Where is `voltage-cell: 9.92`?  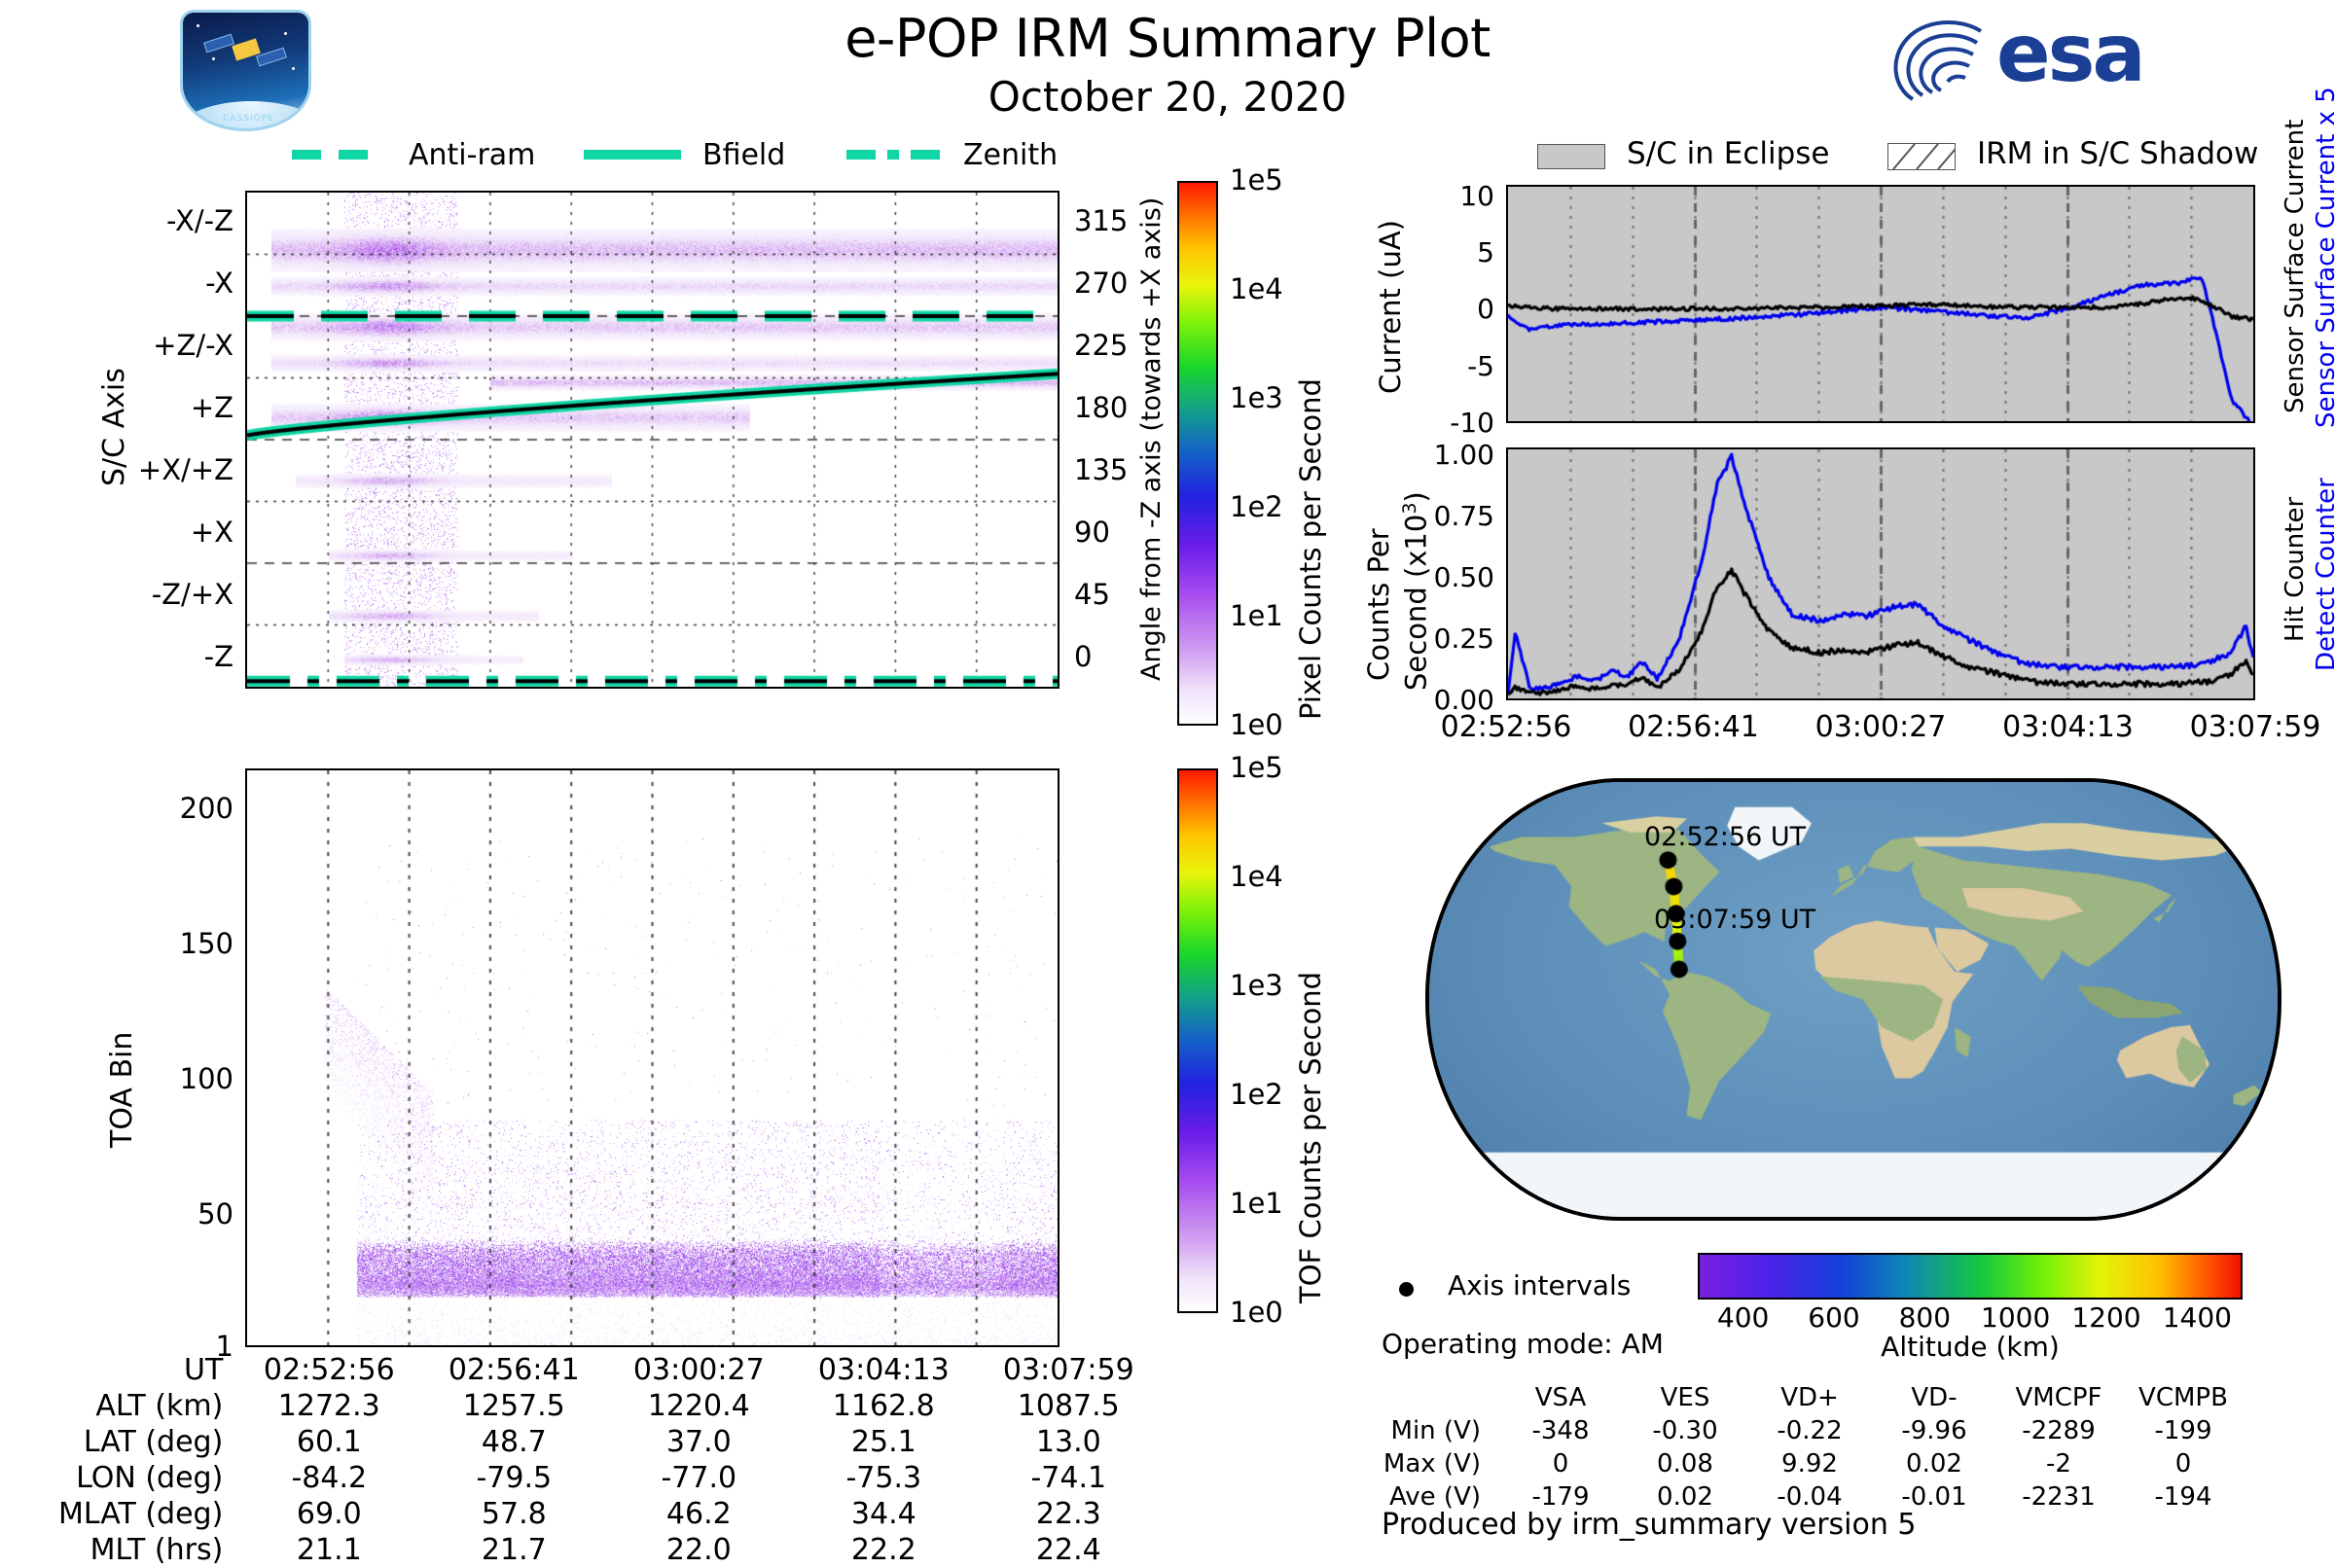 voltage-cell: 9.92 is located at coordinates (1809, 1464).